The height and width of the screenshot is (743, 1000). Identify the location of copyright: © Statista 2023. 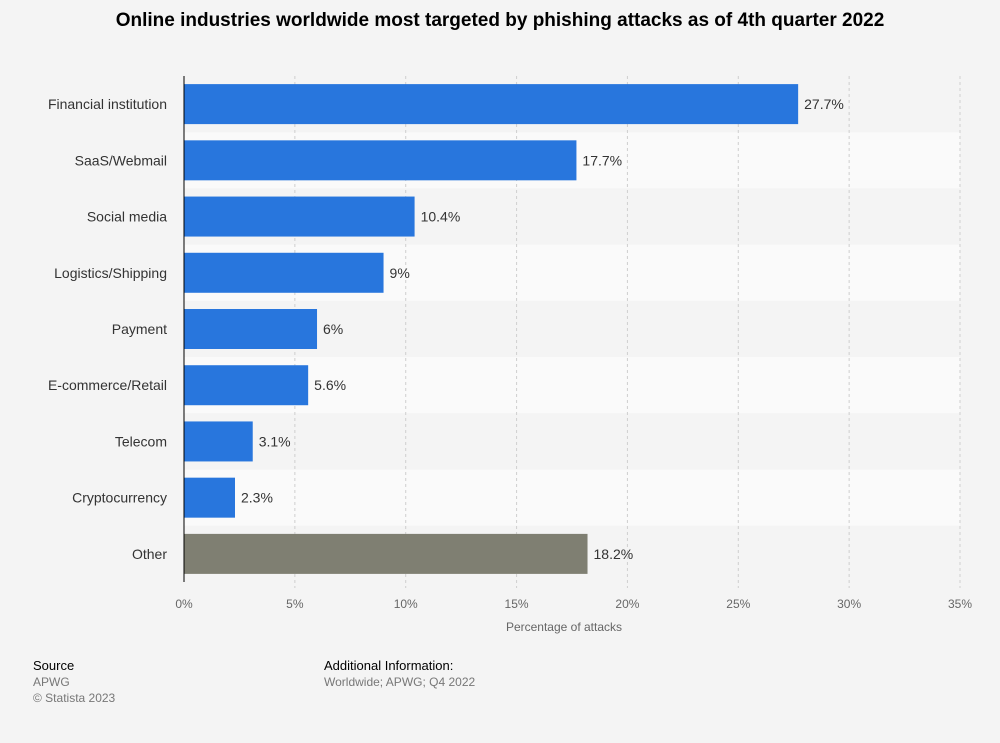
(74, 698).